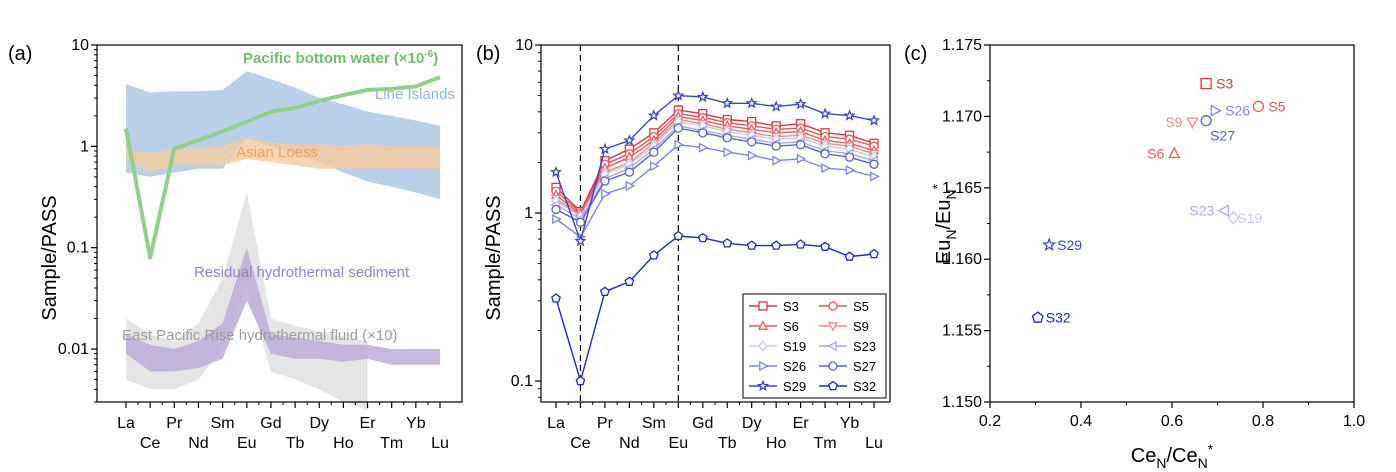 The image size is (1396, 472). Describe the element at coordinates (20, 54) in the screenshot. I see `panel-label-a: (a)` at that location.